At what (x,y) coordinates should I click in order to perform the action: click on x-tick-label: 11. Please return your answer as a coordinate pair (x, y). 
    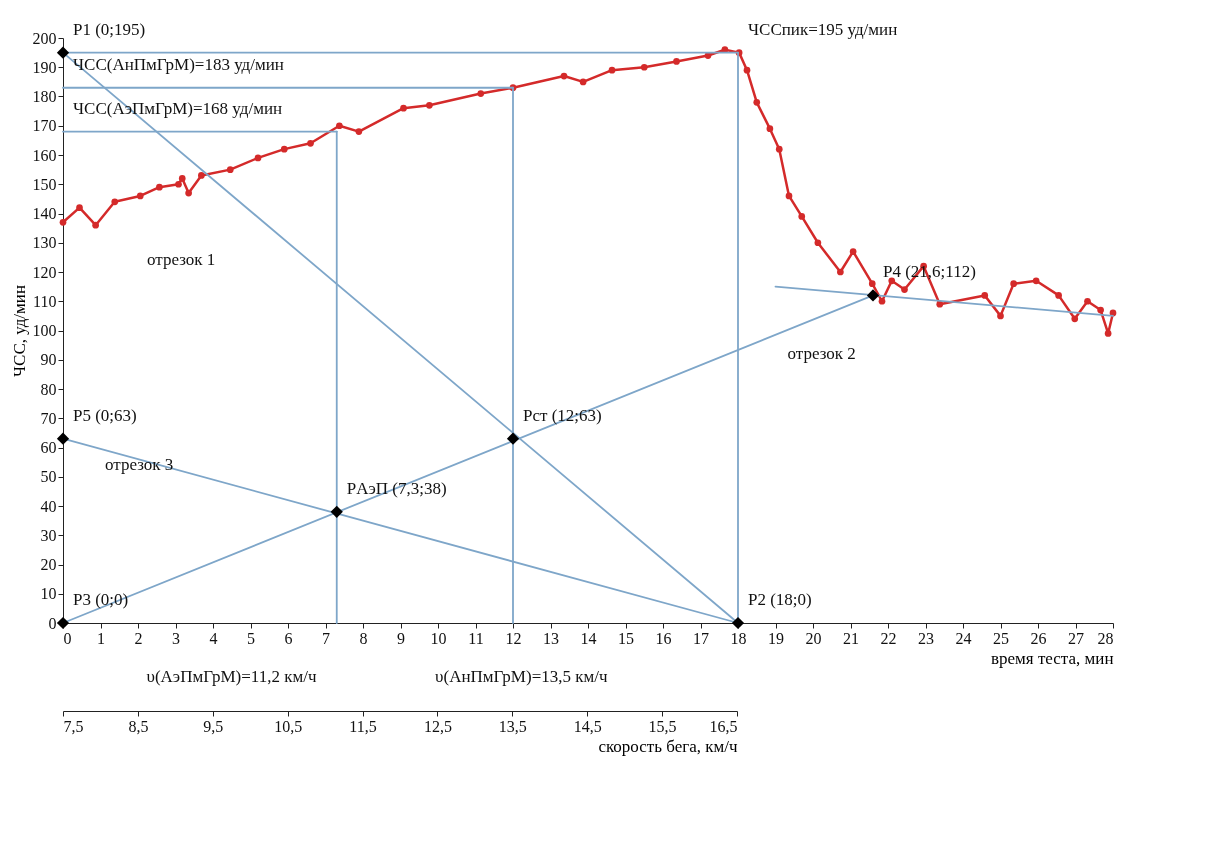
    Looking at the image, I should click on (476, 638).